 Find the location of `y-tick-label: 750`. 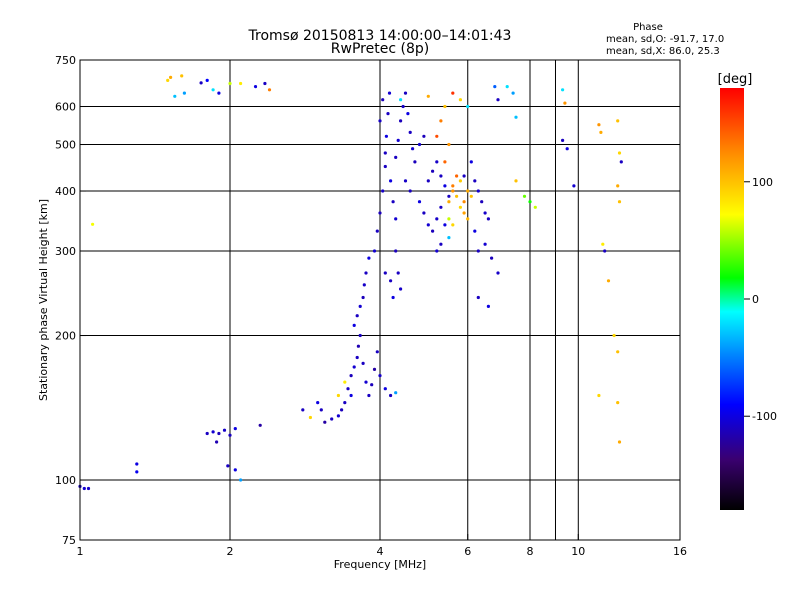

y-tick-label: 750 is located at coordinates (65, 60).